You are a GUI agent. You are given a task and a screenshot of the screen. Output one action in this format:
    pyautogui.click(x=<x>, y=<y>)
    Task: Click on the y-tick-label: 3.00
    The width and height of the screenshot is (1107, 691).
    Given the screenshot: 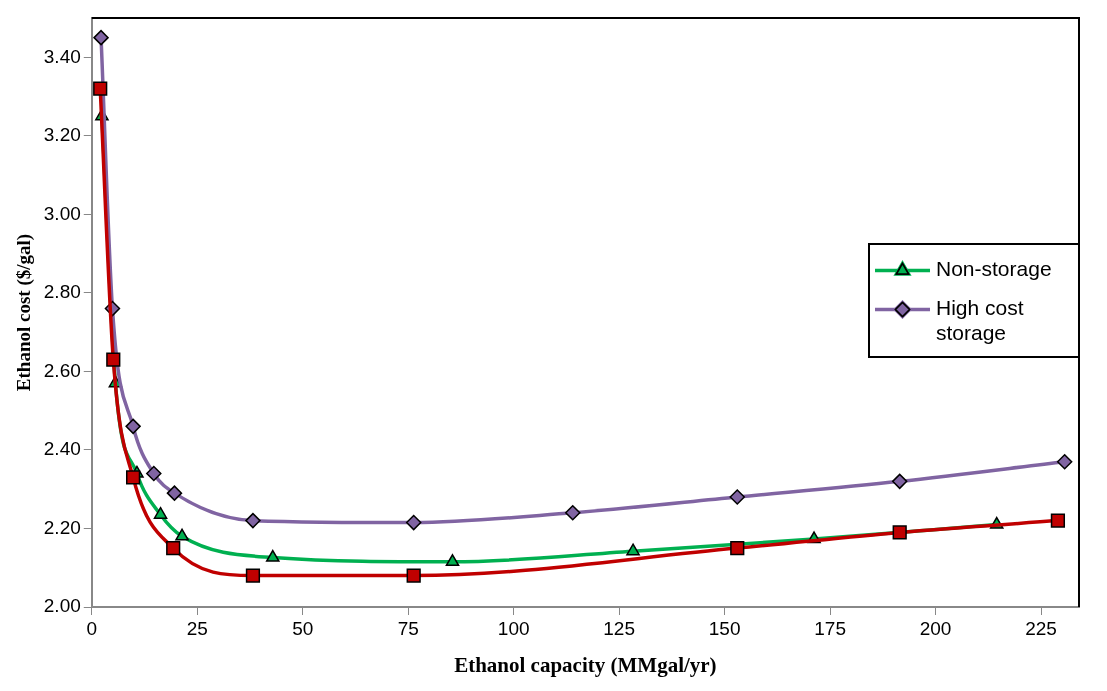 What is the action you would take?
    pyautogui.click(x=62, y=213)
    